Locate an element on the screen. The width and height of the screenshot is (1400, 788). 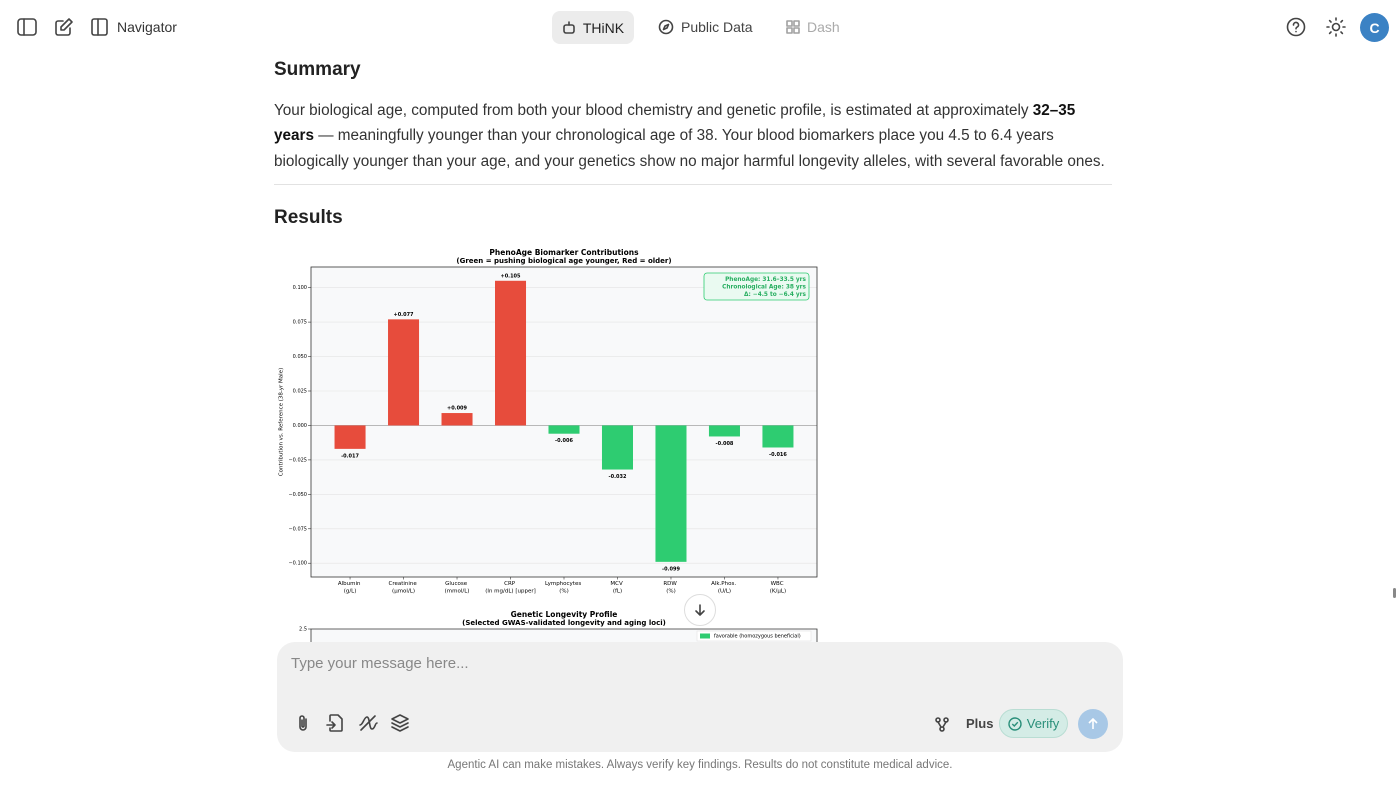
tab-label: Public Data is located at coordinates (717, 27).